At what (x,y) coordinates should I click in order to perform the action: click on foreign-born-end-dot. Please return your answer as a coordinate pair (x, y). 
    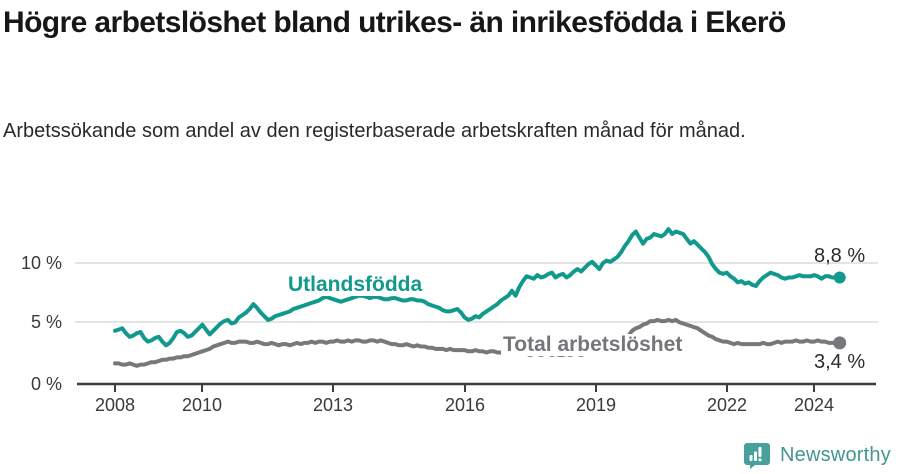
    Looking at the image, I should click on (839, 277).